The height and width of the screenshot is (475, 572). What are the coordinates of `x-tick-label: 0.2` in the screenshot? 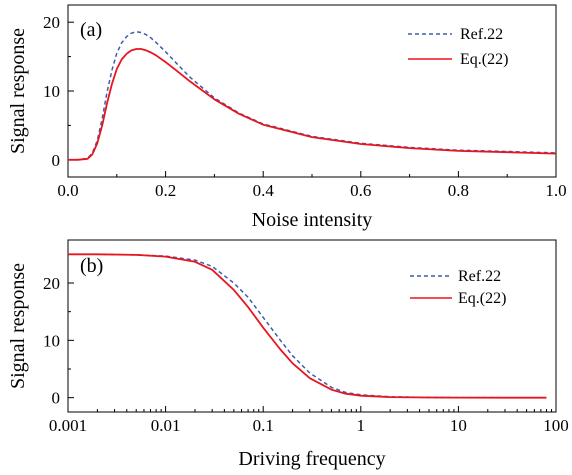 It's located at (165, 190).